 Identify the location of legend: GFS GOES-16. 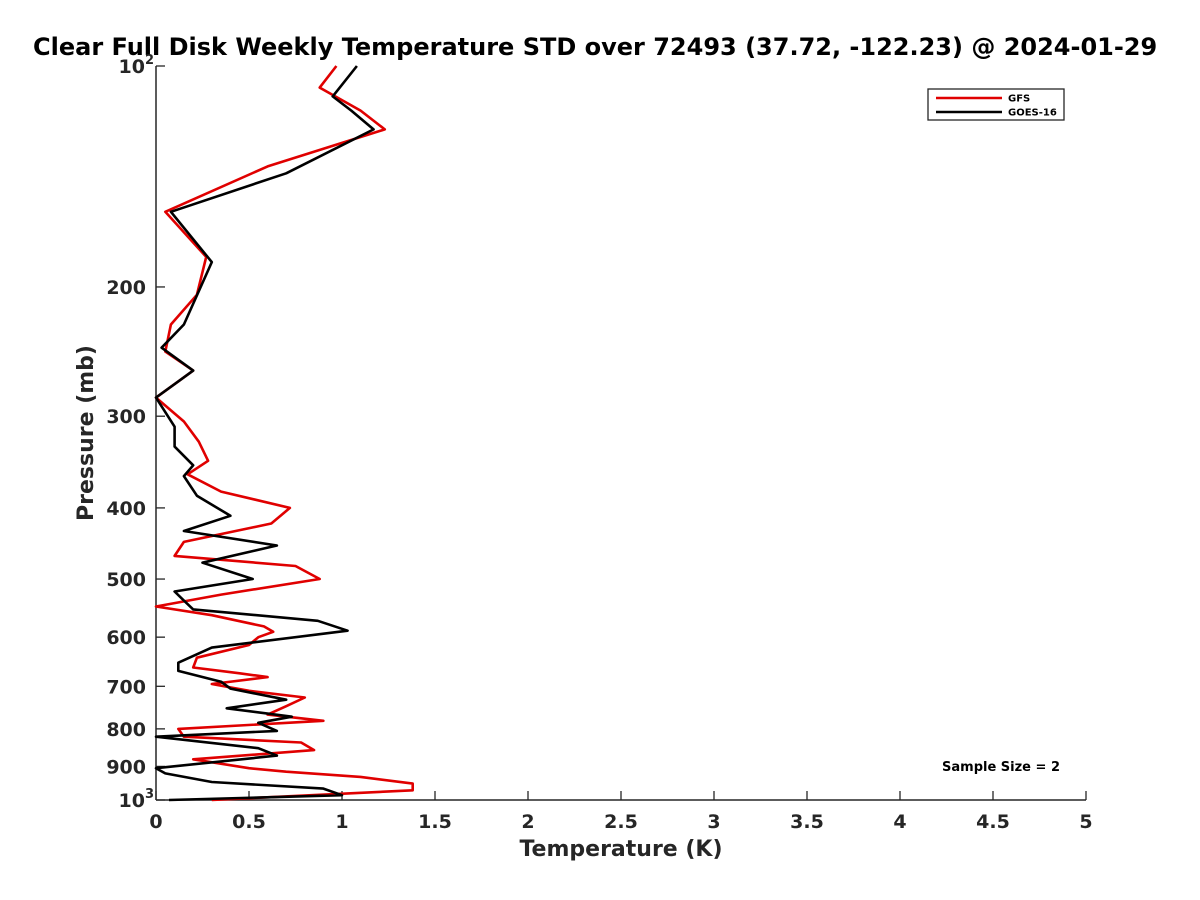
(996, 104).